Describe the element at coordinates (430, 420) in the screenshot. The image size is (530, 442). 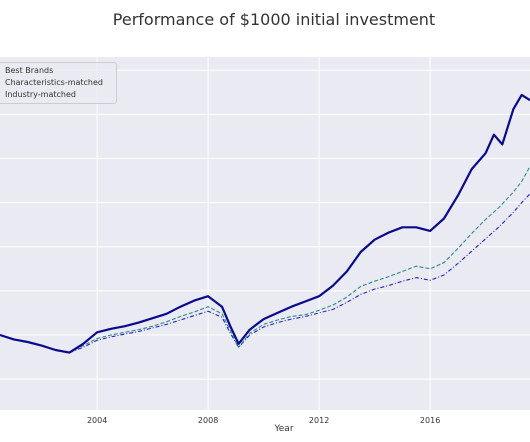
I see `x-tick-label: 2016` at that location.